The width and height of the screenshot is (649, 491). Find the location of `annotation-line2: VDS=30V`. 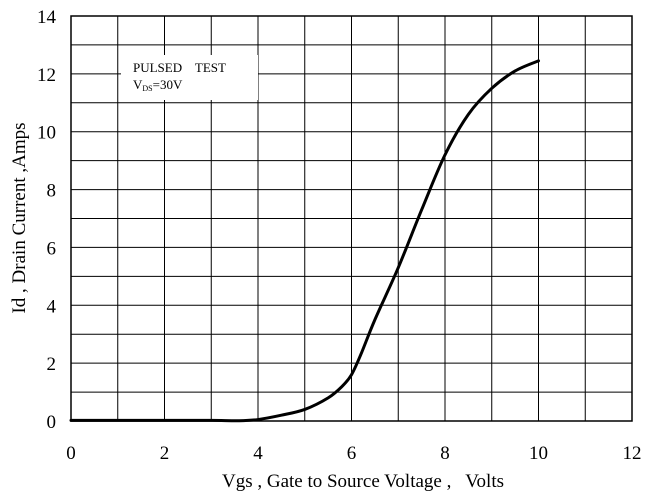

annotation-line2: VDS=30V is located at coordinates (158, 85).